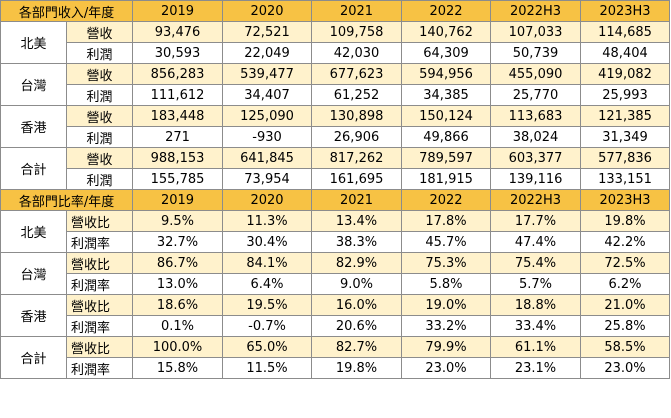 The height and width of the screenshot is (418, 671). What do you see at coordinates (625, 53) in the screenshot?
I see `value-cell: 48,404` at bounding box center [625, 53].